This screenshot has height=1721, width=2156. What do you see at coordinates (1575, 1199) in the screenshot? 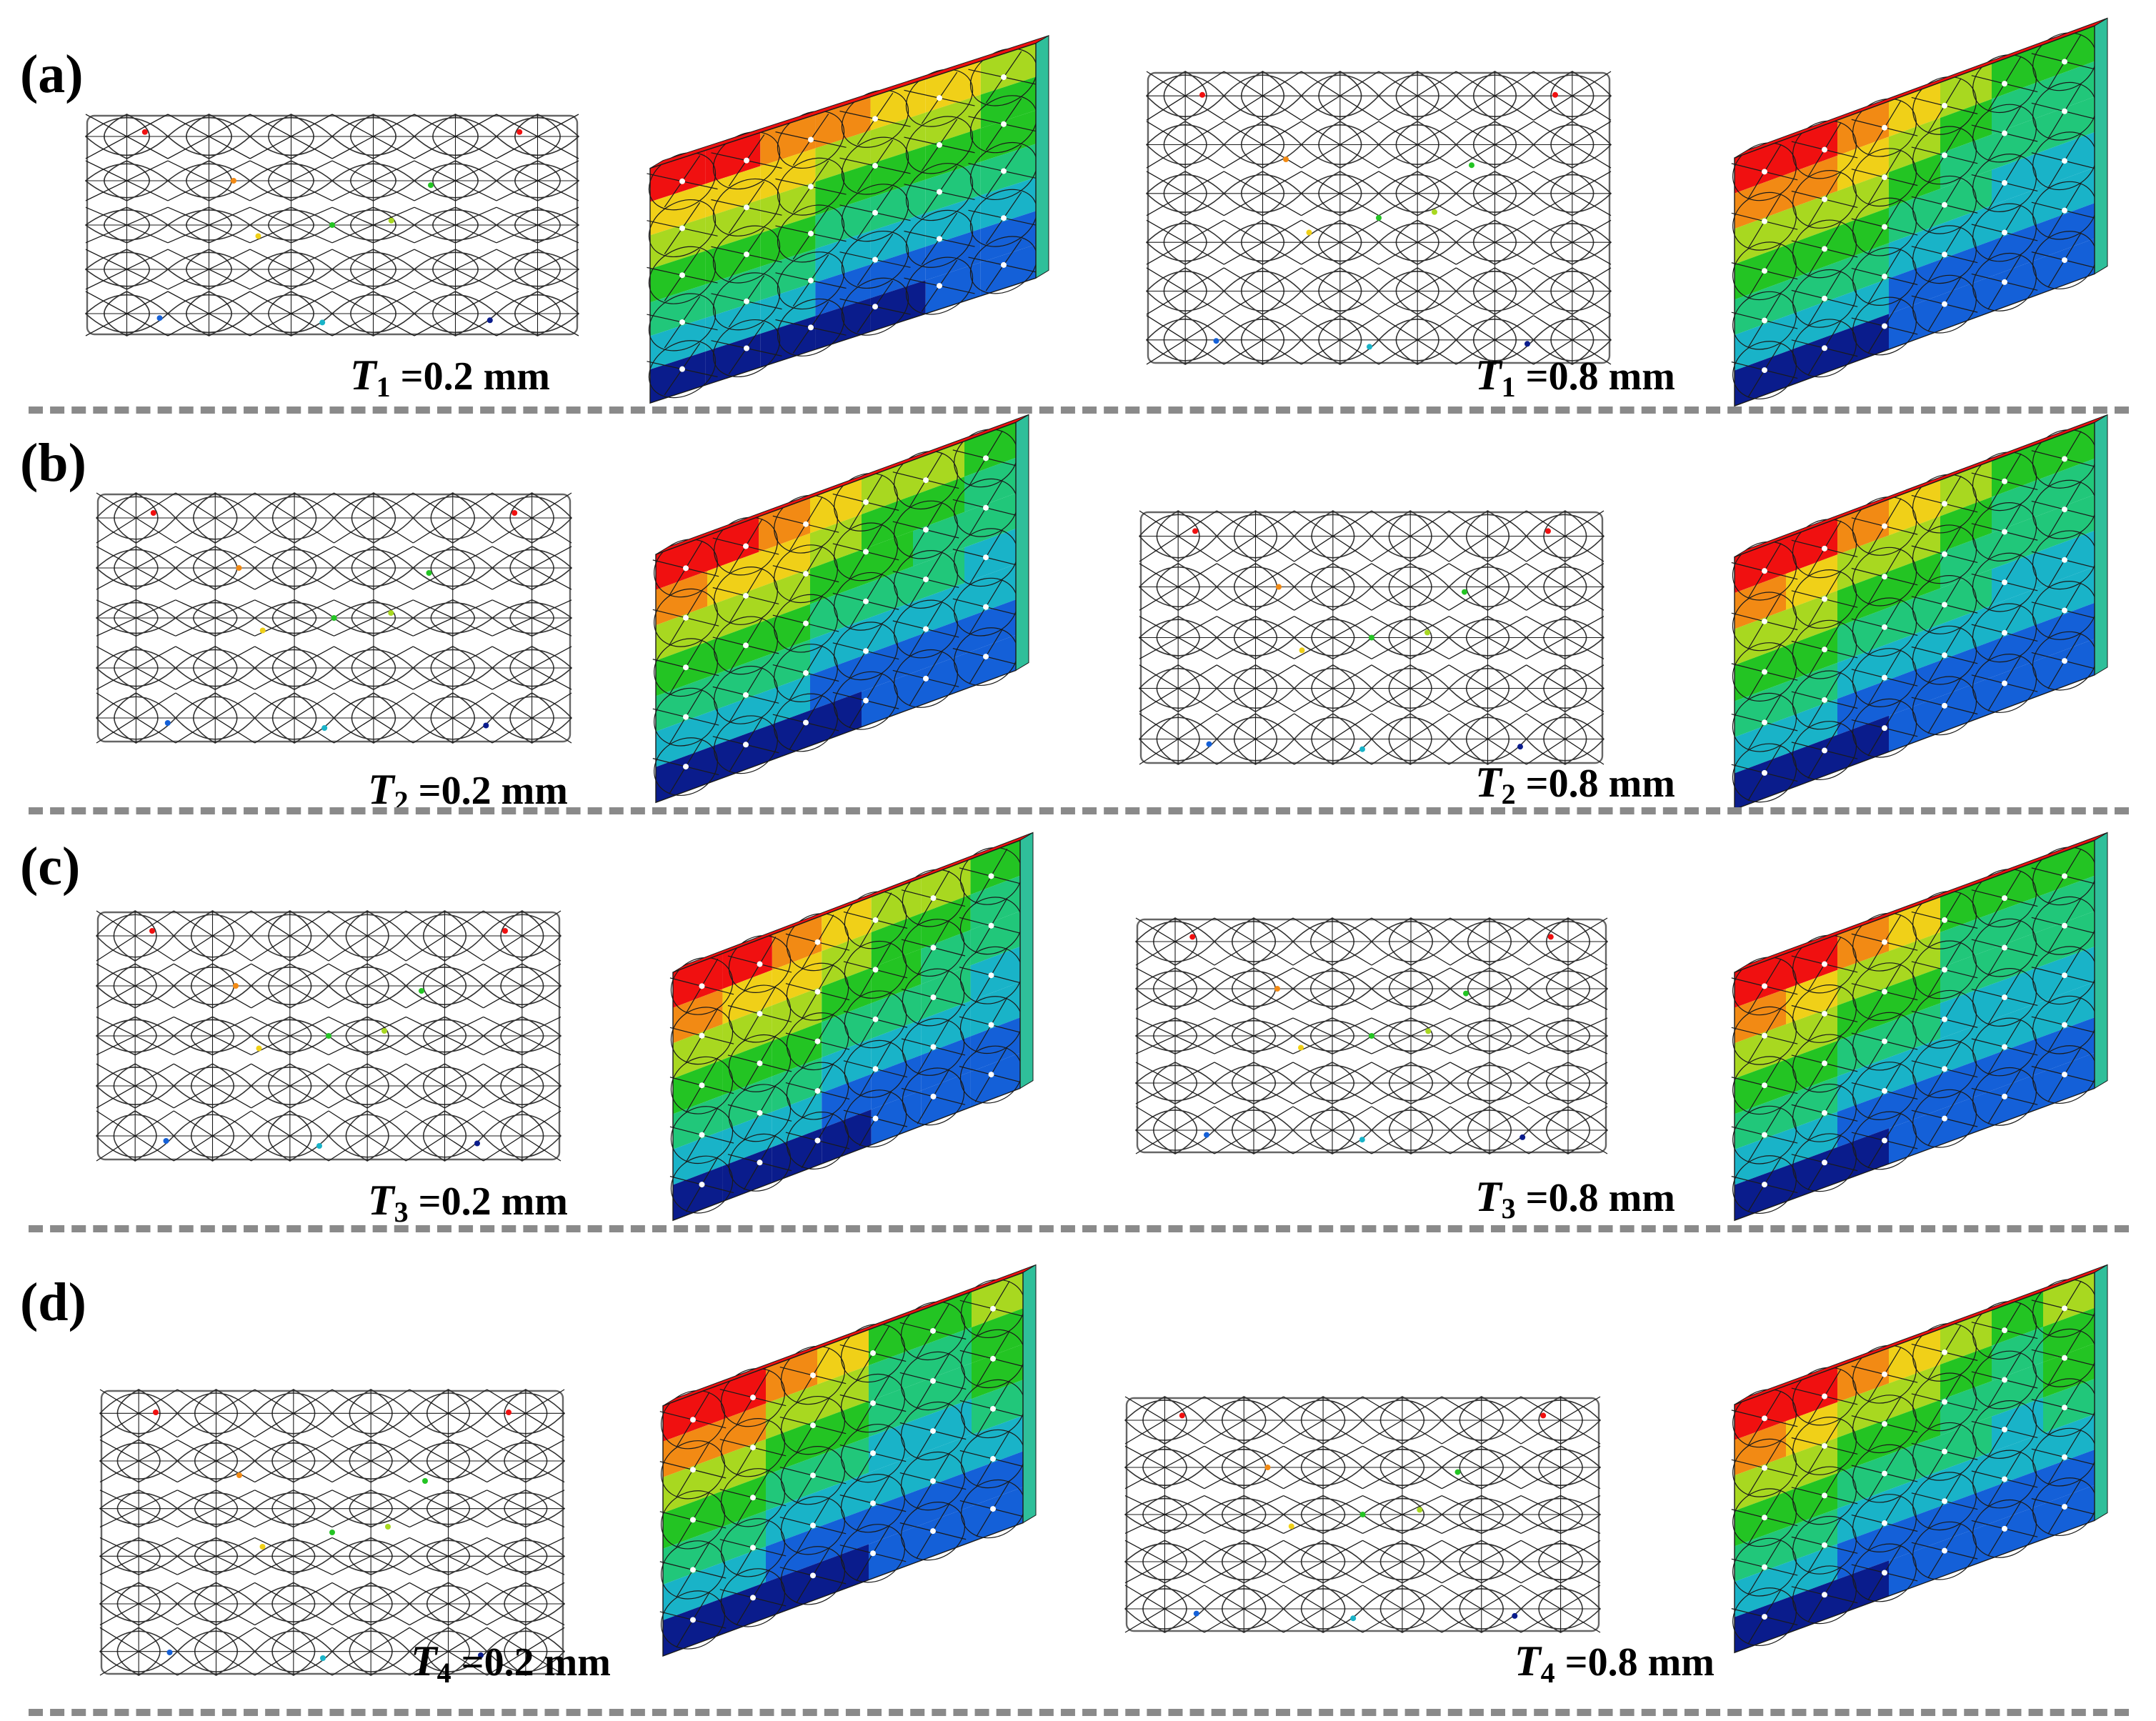
I see `thickness-caption-right: T3 =0.8 mm` at bounding box center [1575, 1199].